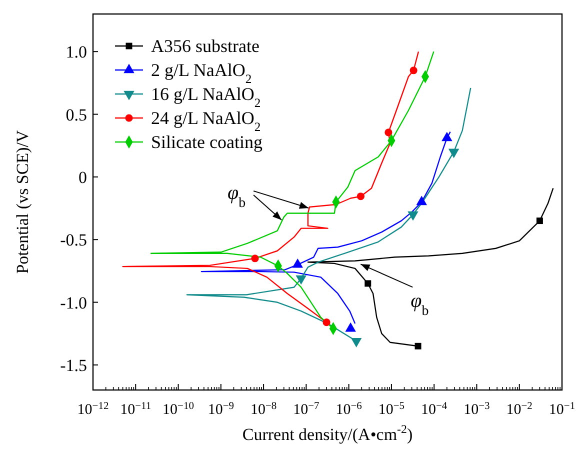  I want to click on x-tick-label: 10$^{−10}$, so click(178, 409).